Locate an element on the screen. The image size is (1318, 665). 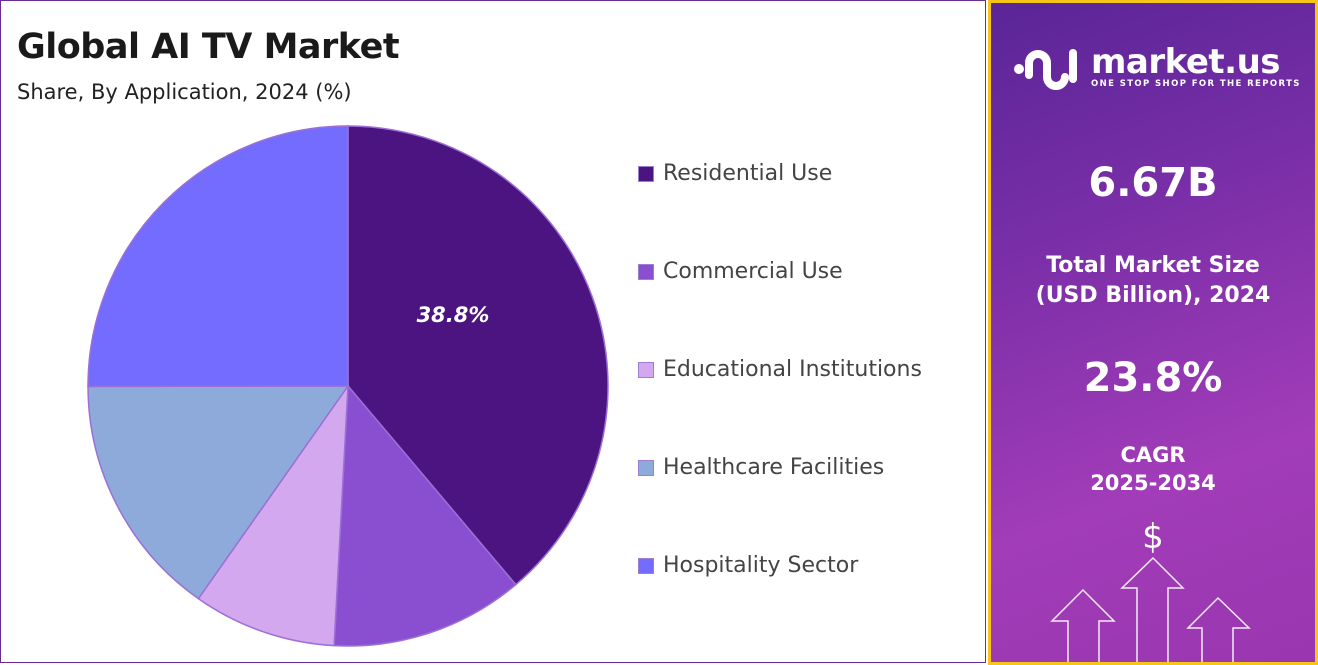
pie-slice-healthcare-facilities is located at coordinates (218, 492).